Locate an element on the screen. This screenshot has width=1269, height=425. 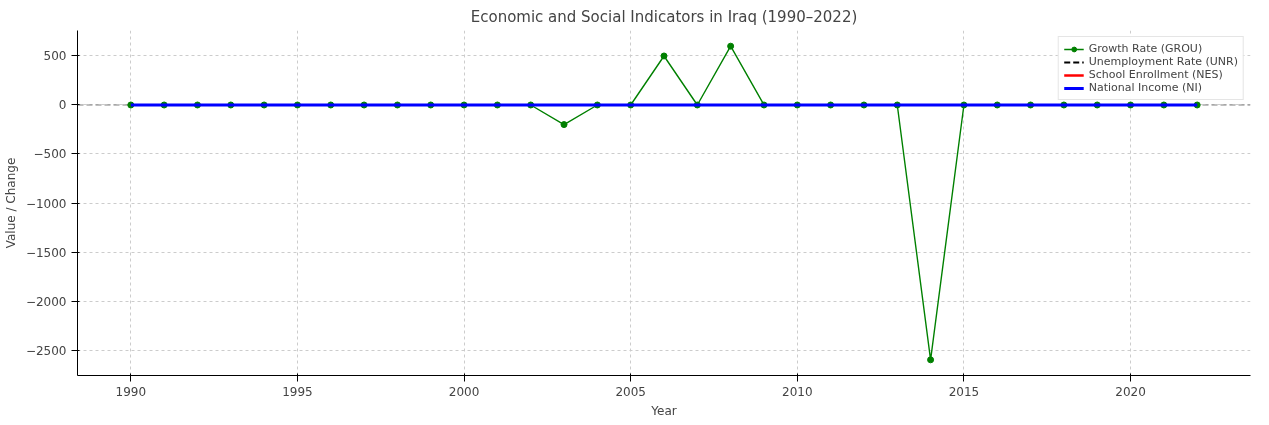
x-tick-label: 1995 is located at coordinates (297, 391).